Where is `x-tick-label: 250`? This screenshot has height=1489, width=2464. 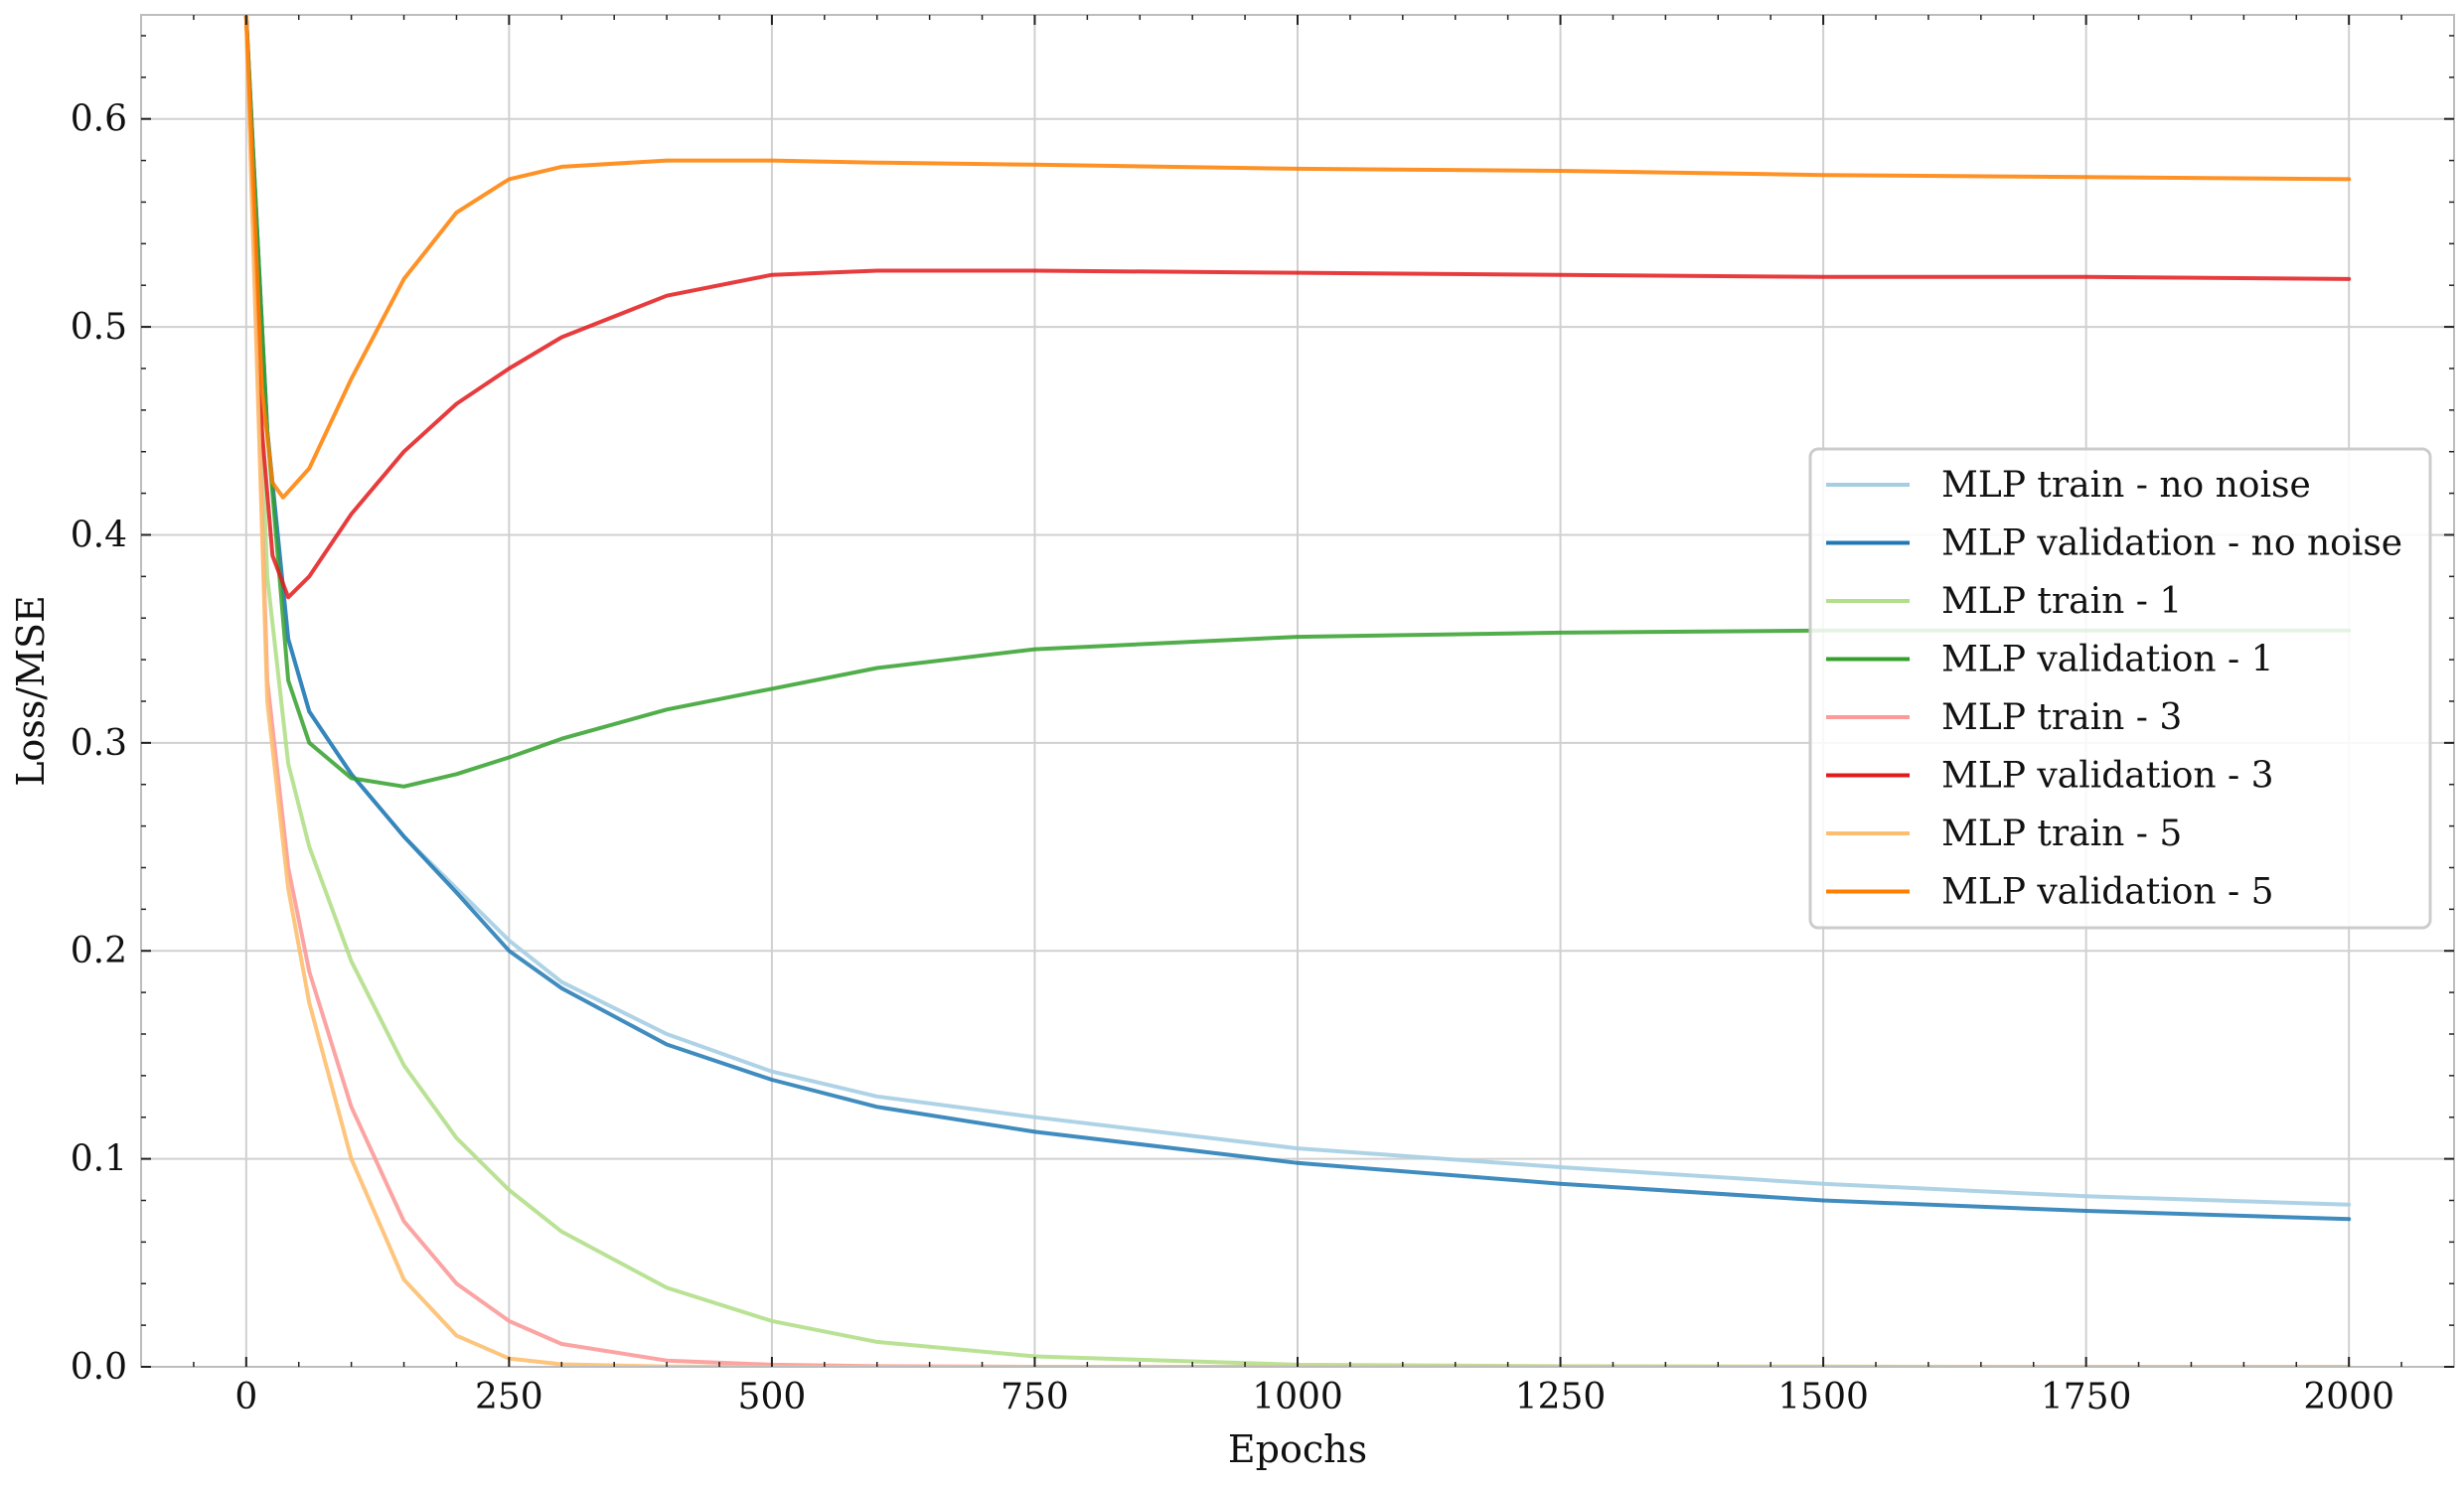 x-tick-label: 250 is located at coordinates (509, 1397).